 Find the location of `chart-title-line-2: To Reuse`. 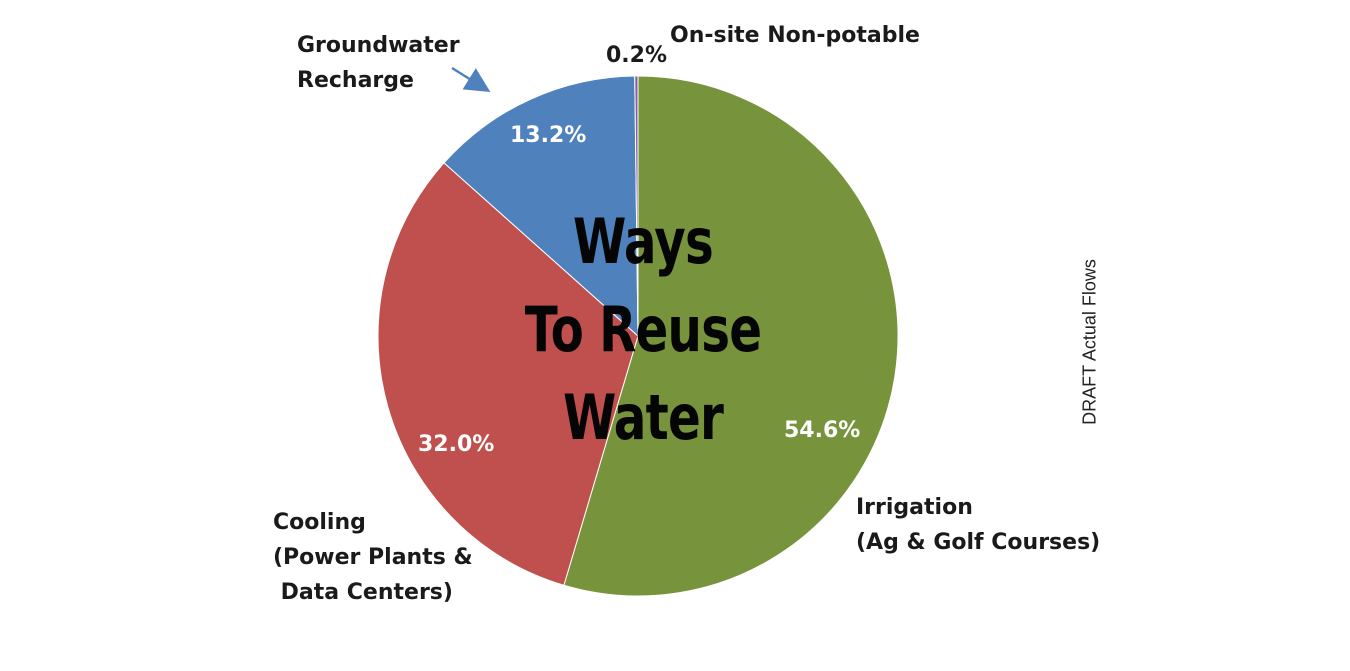

chart-title-line-2: To Reuse is located at coordinates (643, 329).